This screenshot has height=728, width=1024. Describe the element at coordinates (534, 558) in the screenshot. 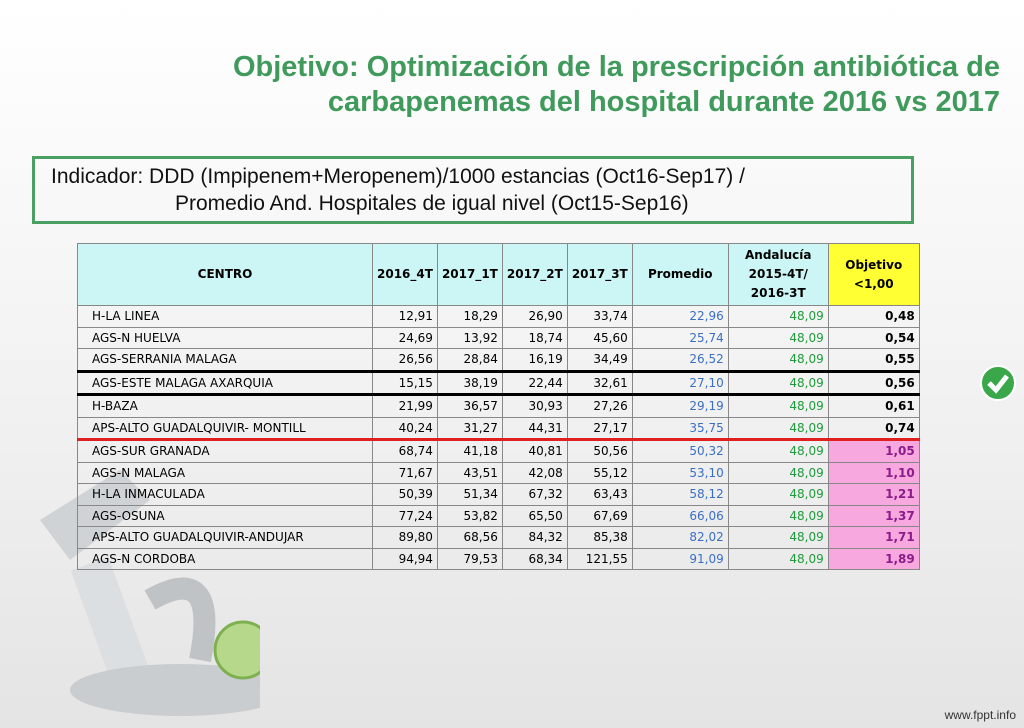

I see `table-cell: 68,34` at that location.